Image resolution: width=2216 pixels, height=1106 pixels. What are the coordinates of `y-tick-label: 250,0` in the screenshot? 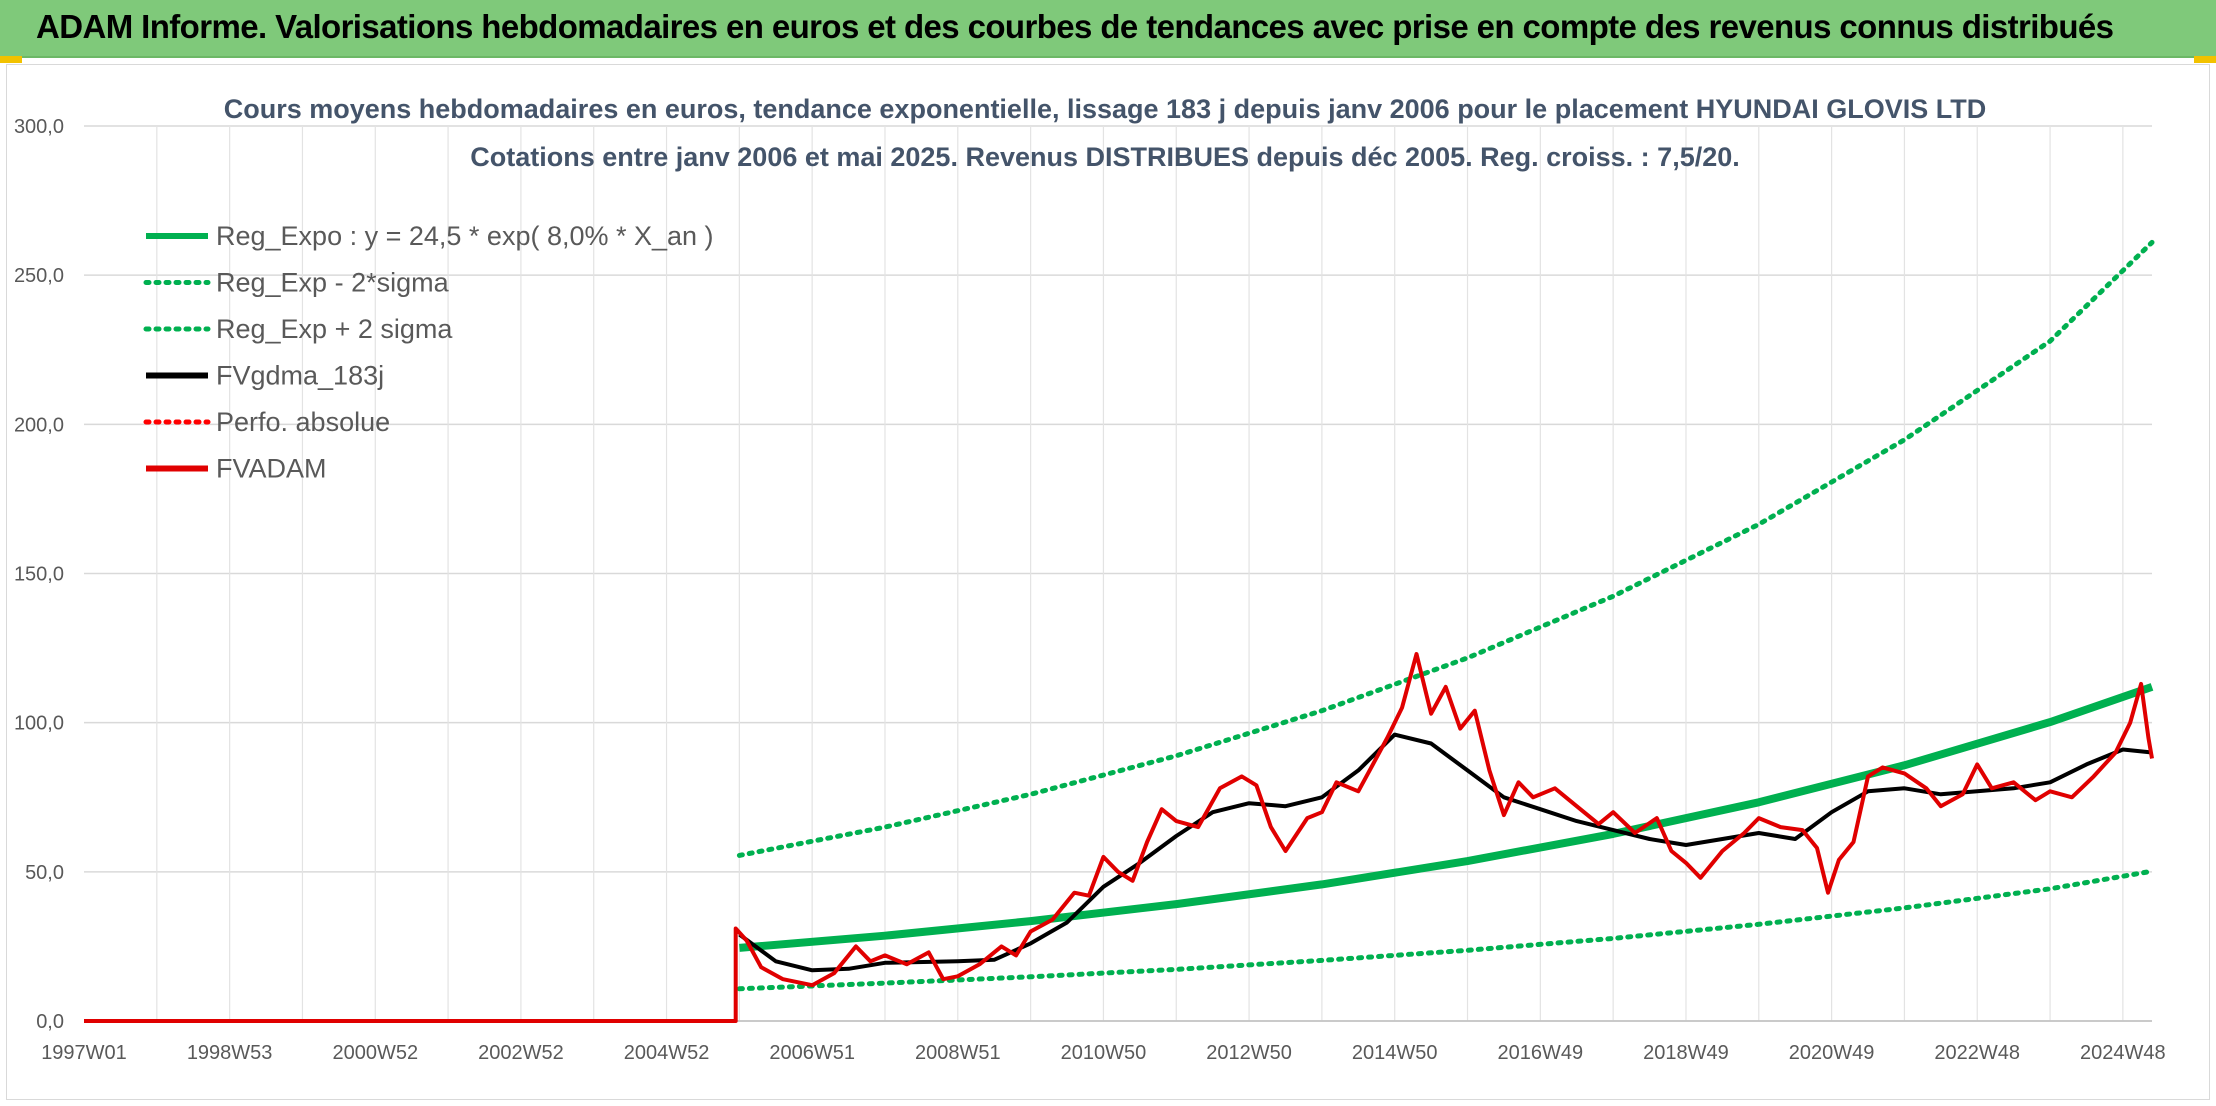 It's located at (39, 276).